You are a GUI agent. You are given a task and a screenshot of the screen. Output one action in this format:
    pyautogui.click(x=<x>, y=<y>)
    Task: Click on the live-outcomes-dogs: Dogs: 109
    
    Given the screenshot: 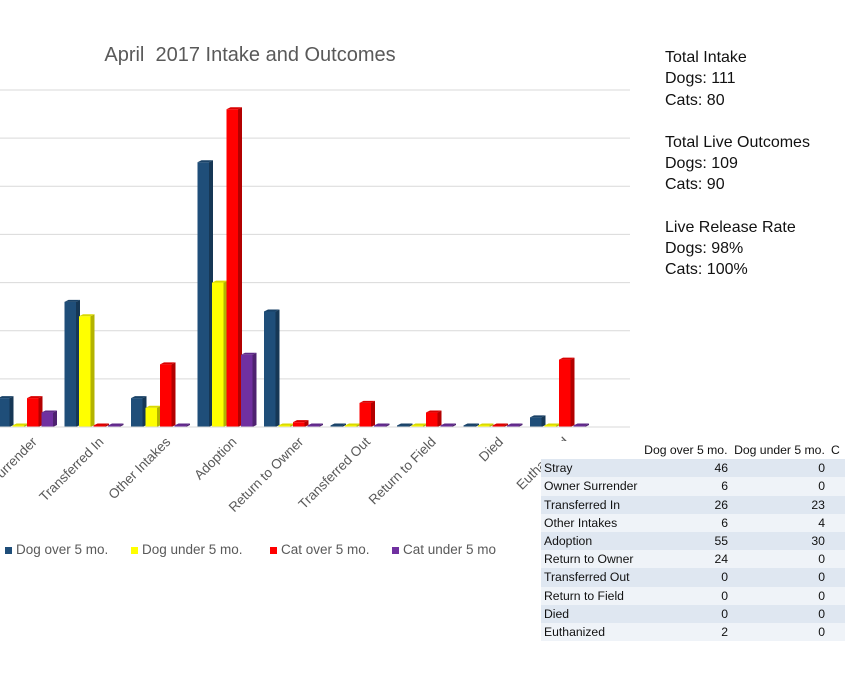 What is the action you would take?
    pyautogui.click(x=701, y=164)
    